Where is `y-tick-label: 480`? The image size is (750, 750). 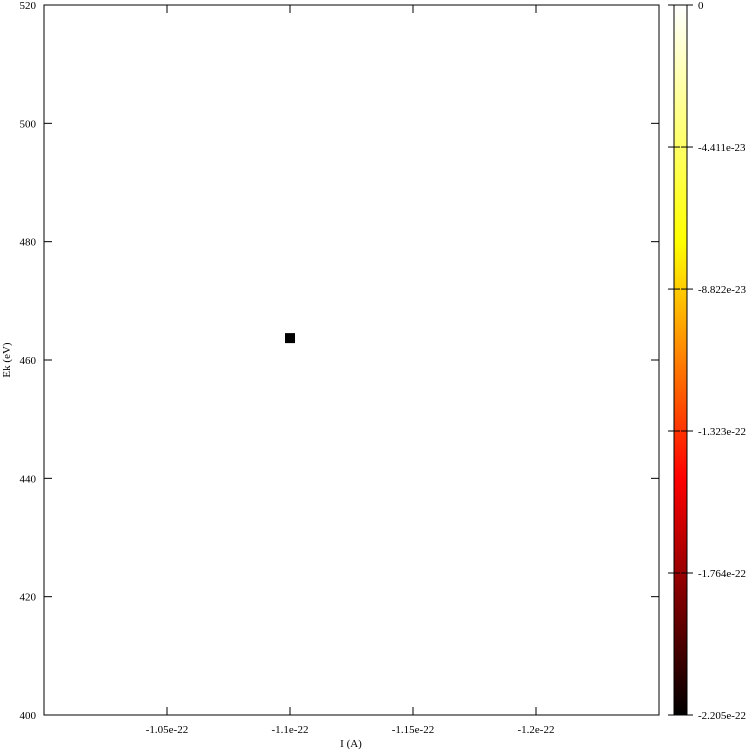
y-tick-label: 480 is located at coordinates (28, 243).